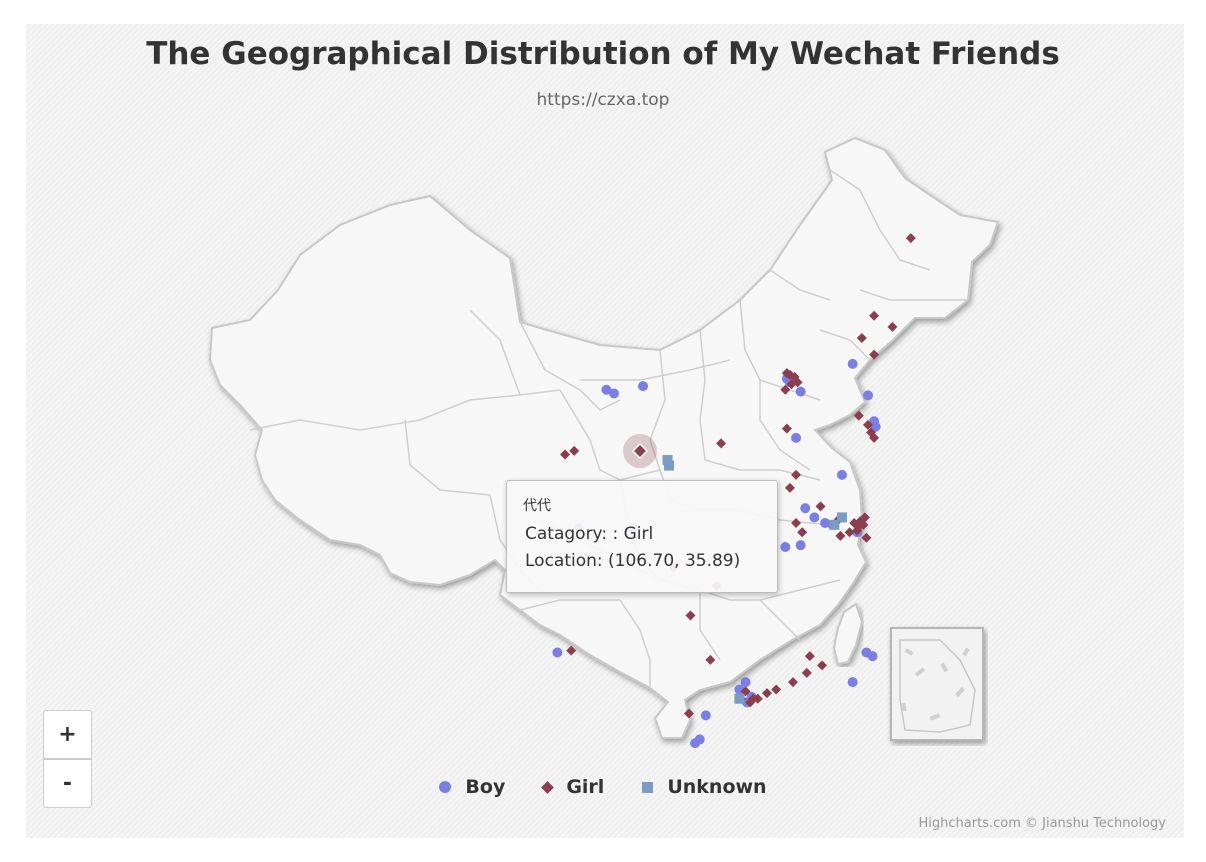 This screenshot has height=862, width=1206. Describe the element at coordinates (717, 787) in the screenshot. I see `legend-label-unknown: Unknown` at that location.